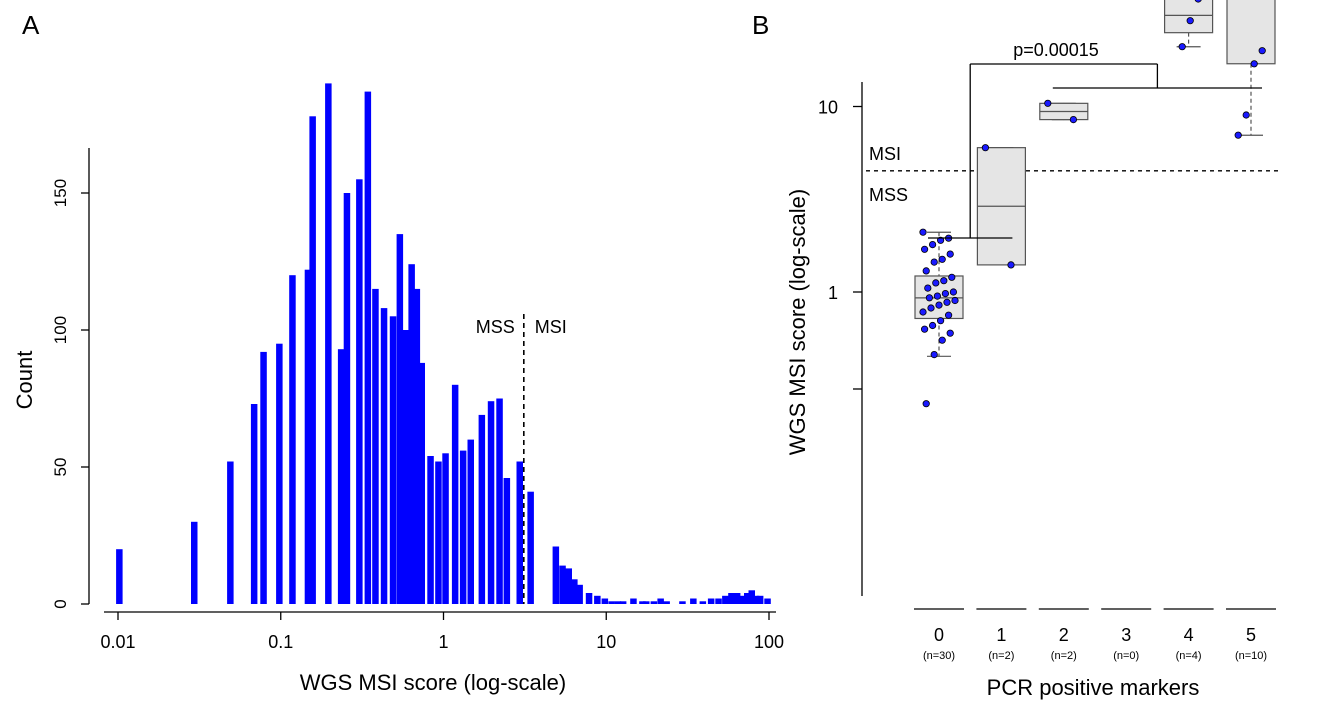 This screenshot has width=1318, height=704. What do you see at coordinates (939, 656) in the screenshot?
I see `category-count: (n=30)` at bounding box center [939, 656].